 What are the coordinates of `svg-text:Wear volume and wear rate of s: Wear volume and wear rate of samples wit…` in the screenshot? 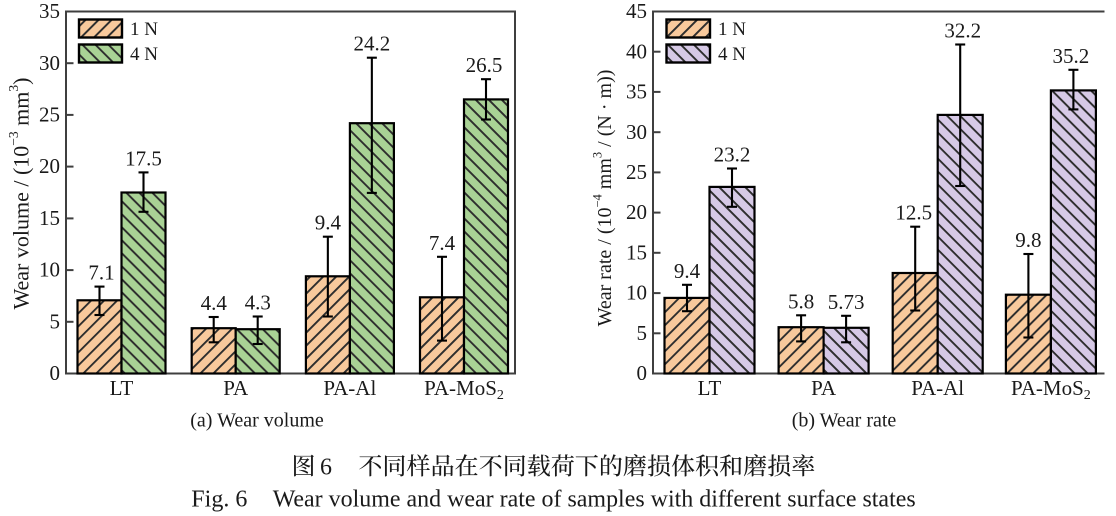 It's located at (594, 500).